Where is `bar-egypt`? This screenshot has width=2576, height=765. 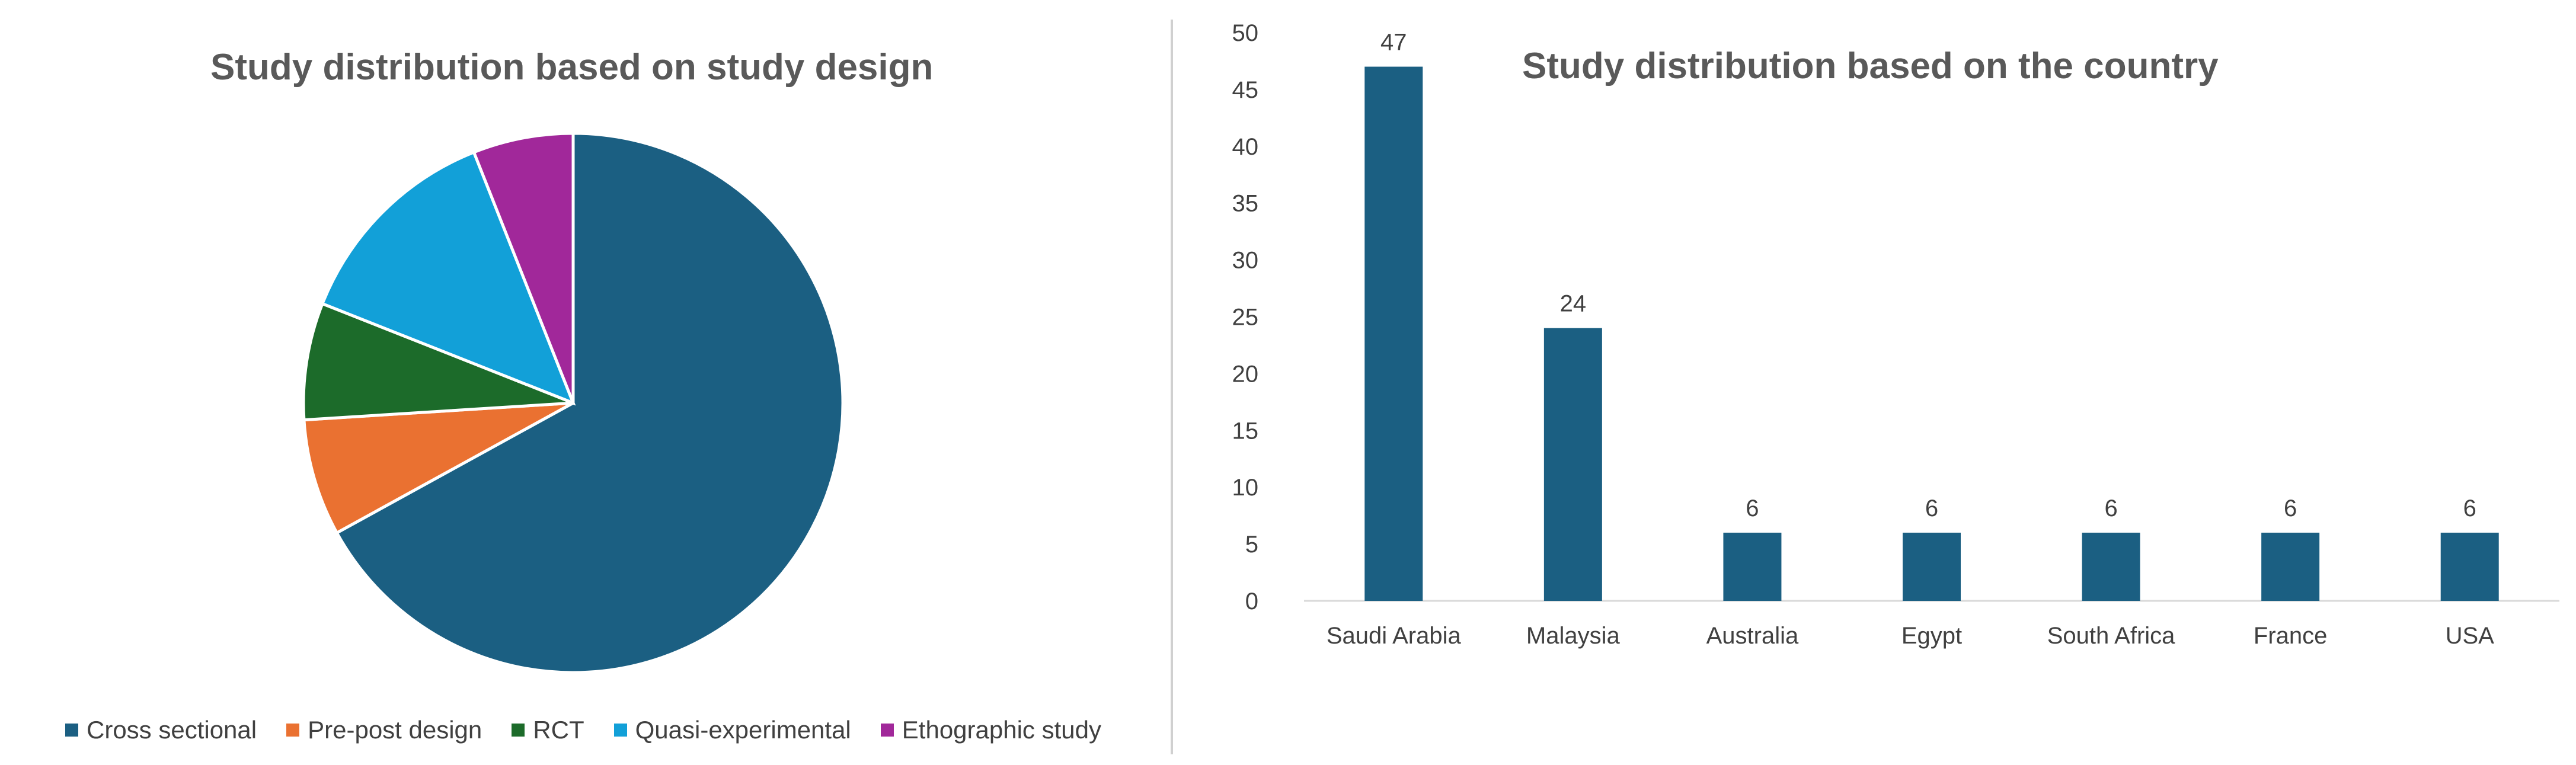
bar-egypt is located at coordinates (1932, 566).